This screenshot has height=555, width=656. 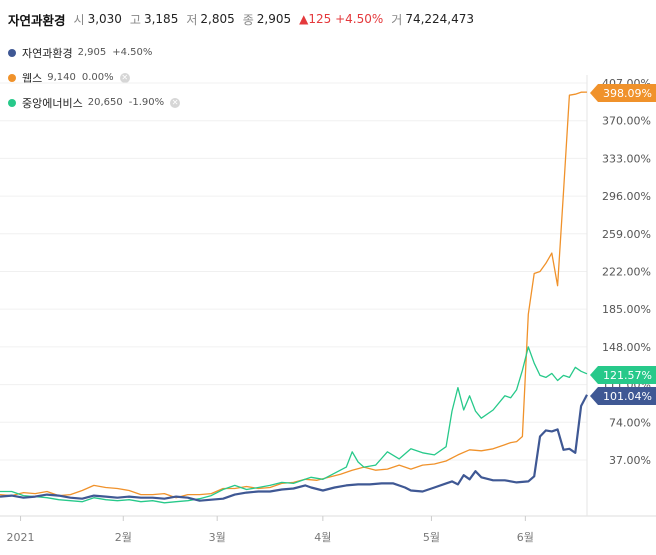 I want to click on legend-value: 20,650, so click(x=105, y=102).